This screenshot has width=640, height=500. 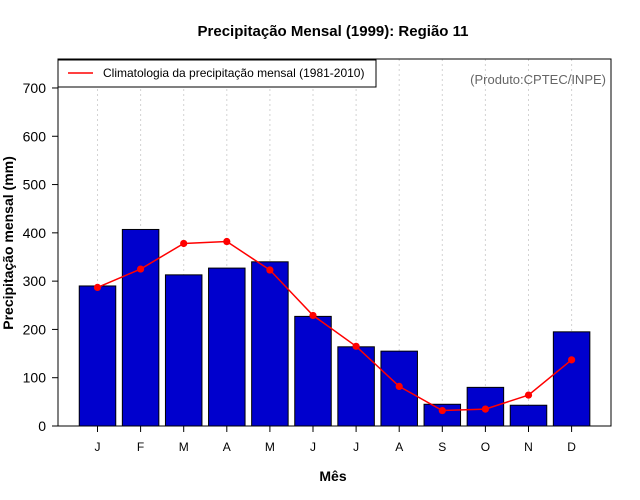 I want to click on credit-annotation: (Produto:CPTEC/INPE), so click(x=538, y=79).